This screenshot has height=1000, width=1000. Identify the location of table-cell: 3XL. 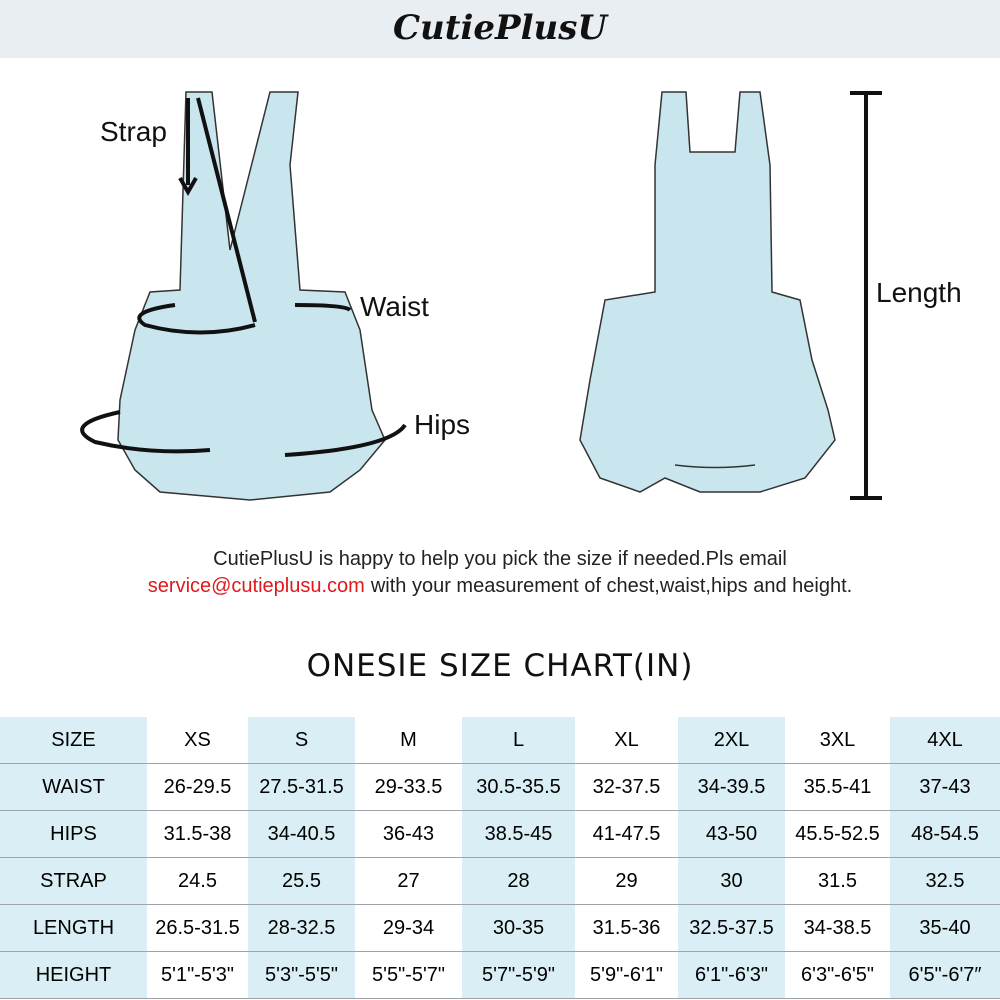
(837, 740).